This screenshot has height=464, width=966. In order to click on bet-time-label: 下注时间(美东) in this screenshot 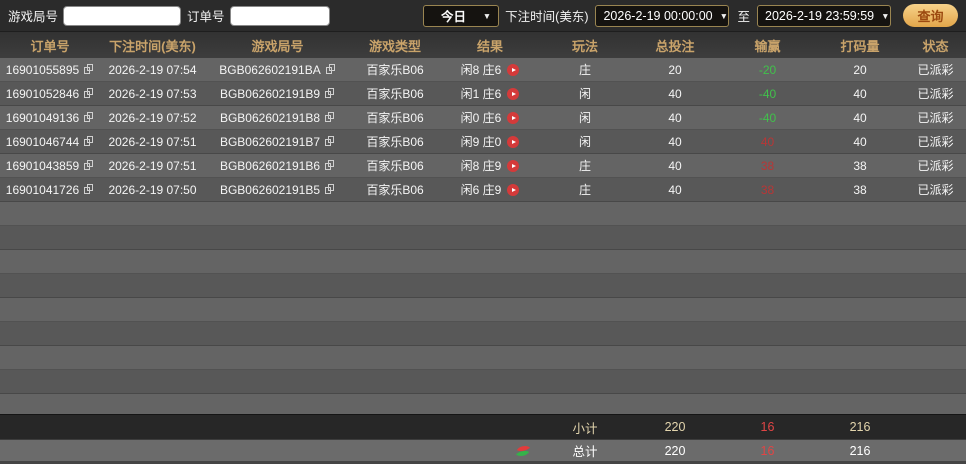, I will do `click(547, 17)`.